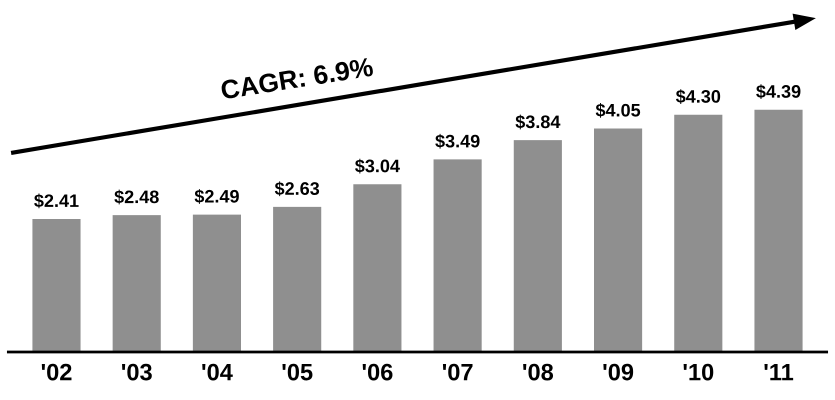 Image resolution: width=835 pixels, height=400 pixels. I want to click on x-tick-label: '08, so click(538, 372).